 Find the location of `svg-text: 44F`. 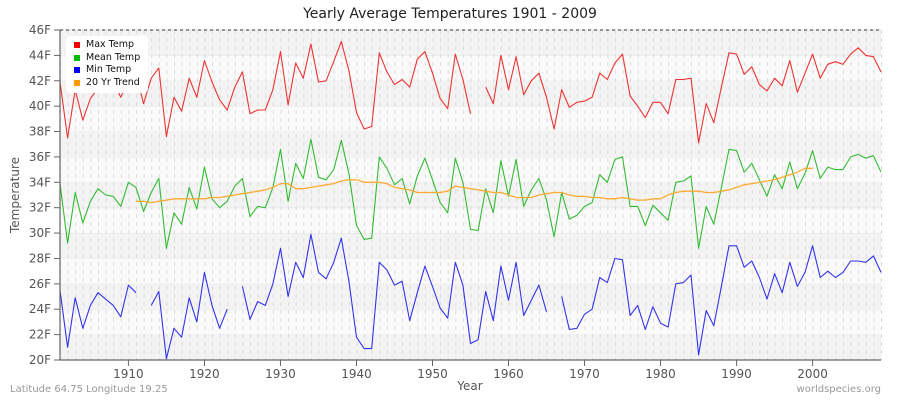

svg-text: 44F is located at coordinates (40, 55).